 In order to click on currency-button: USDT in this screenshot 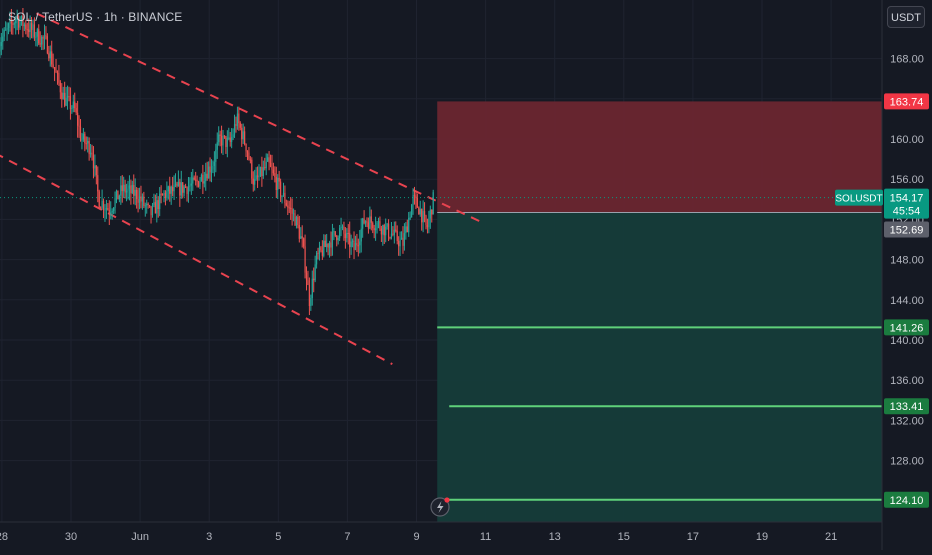, I will do `click(906, 17)`.